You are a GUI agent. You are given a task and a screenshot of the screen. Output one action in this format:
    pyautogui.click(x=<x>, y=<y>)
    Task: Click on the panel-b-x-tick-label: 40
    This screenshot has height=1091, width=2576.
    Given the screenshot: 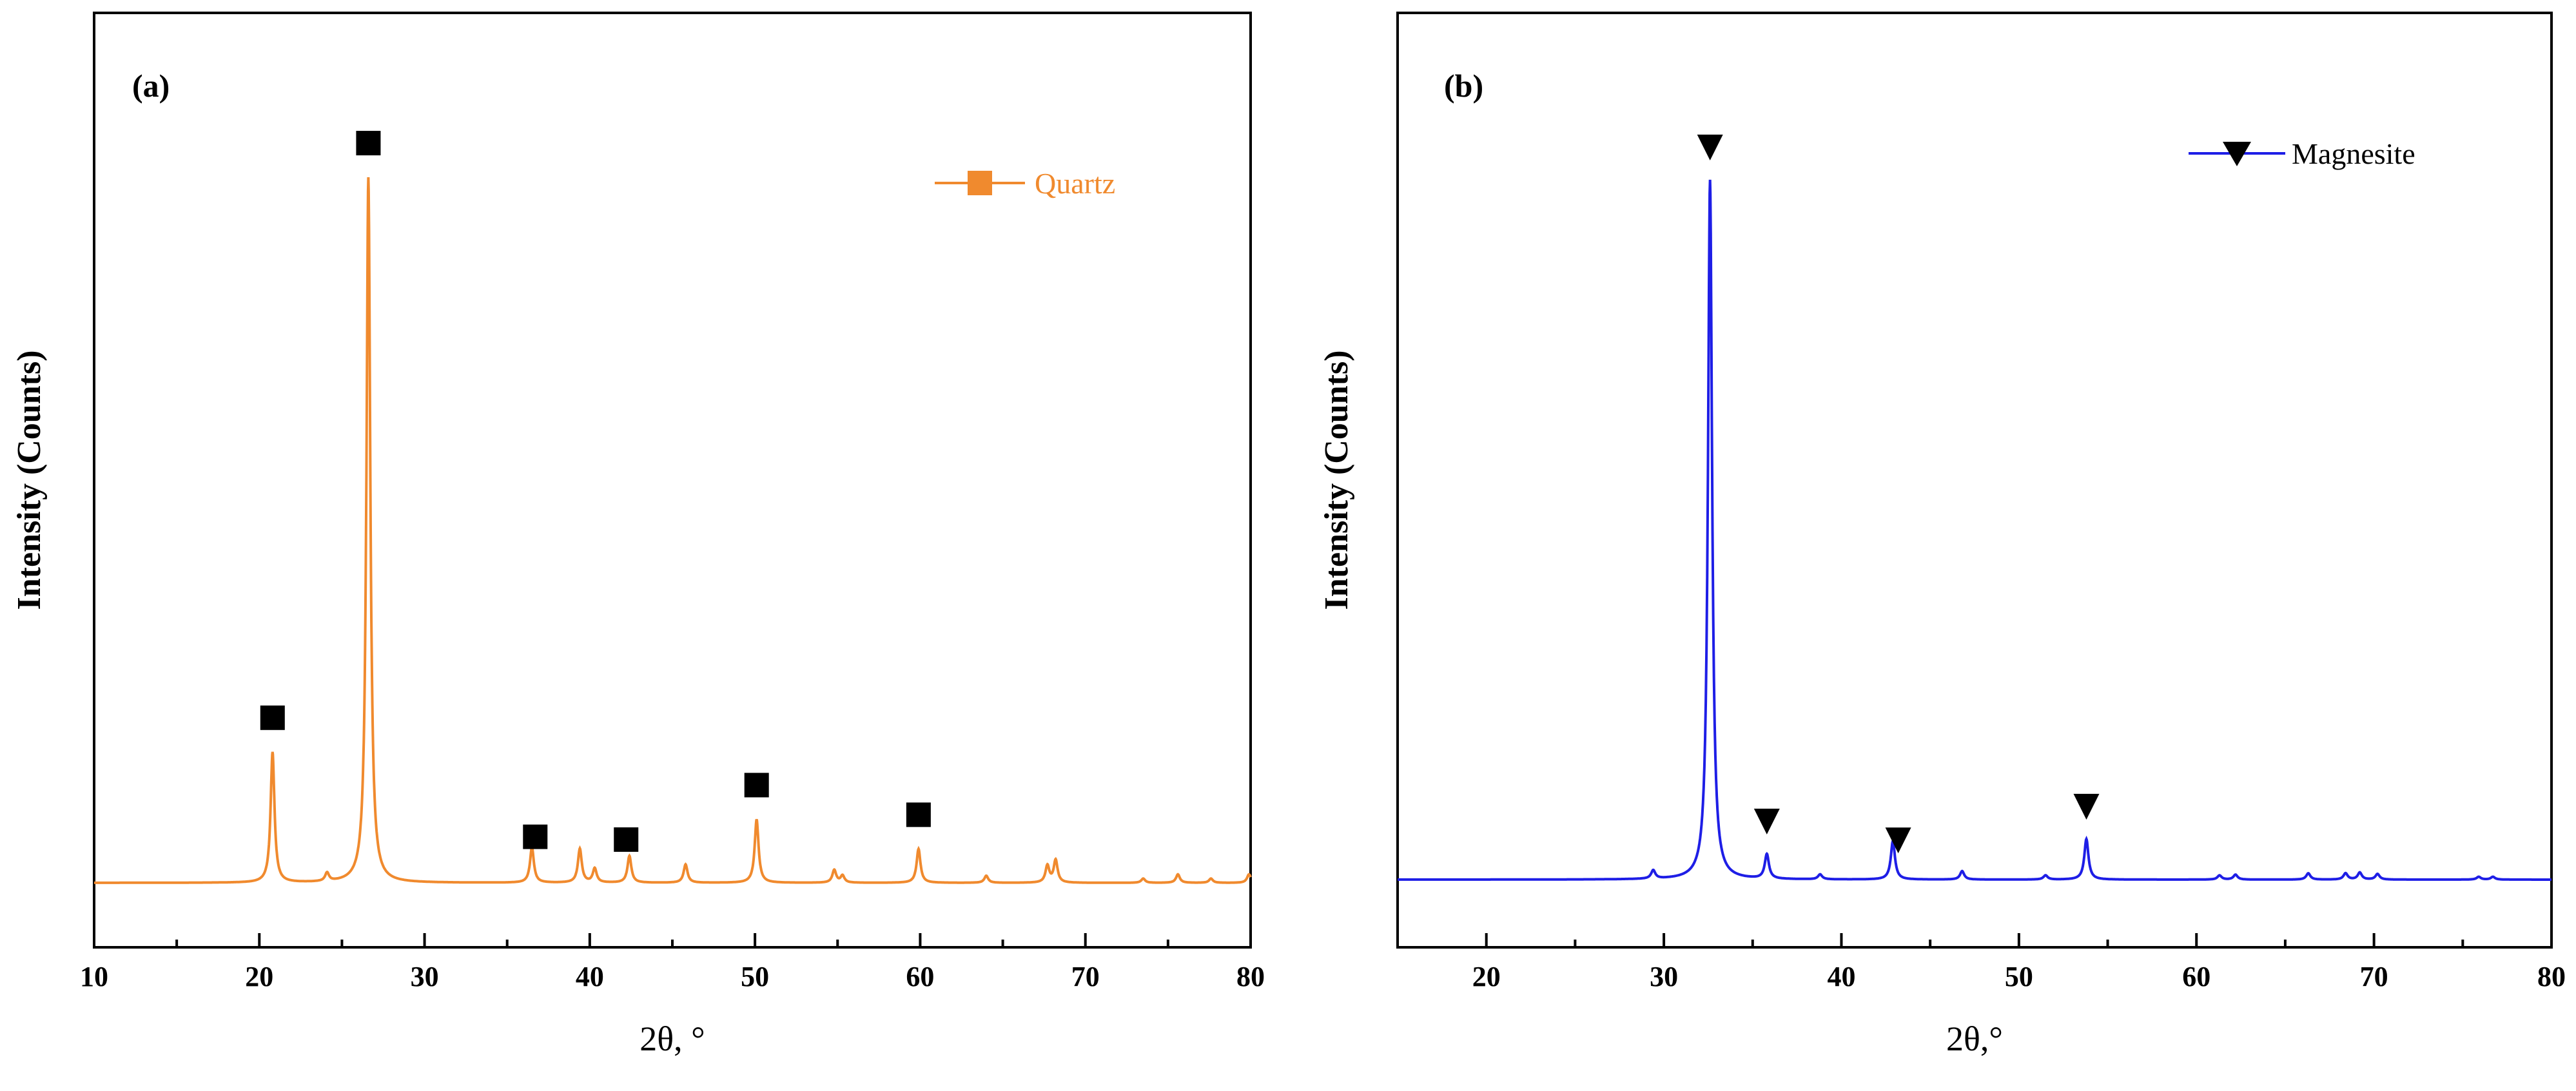 What is the action you would take?
    pyautogui.click(x=1841, y=976)
    